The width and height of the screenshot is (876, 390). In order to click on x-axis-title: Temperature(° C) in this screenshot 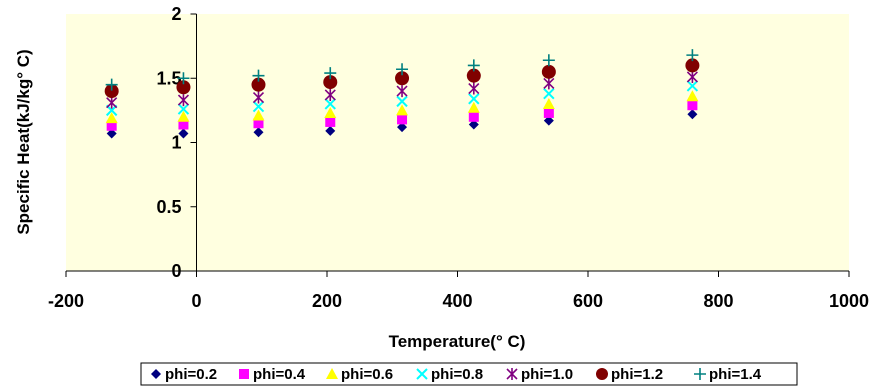, I will do `click(457, 341)`.